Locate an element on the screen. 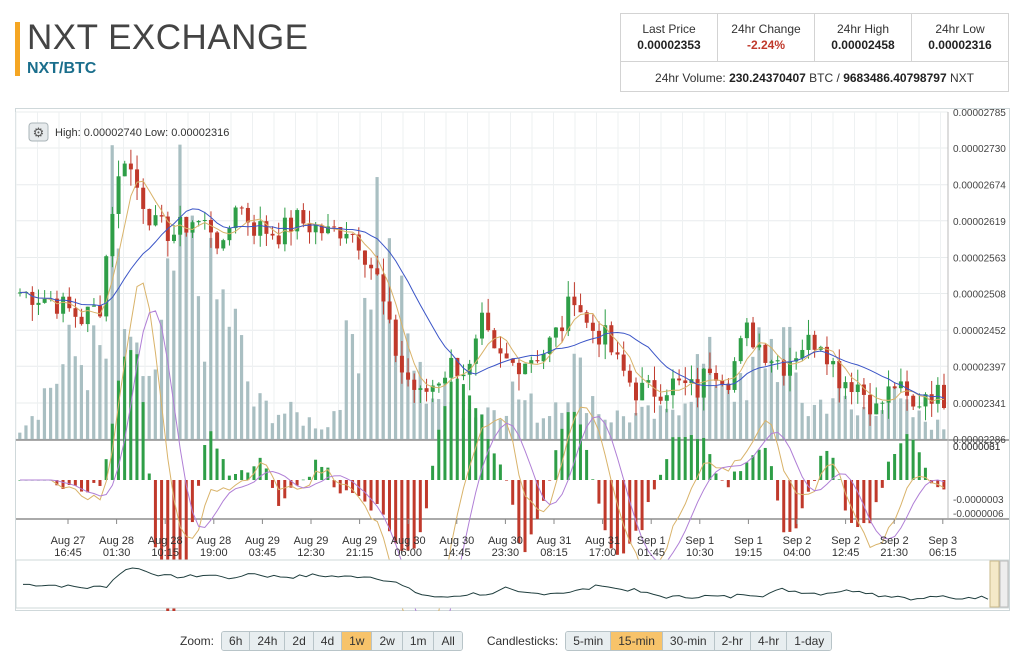 Image resolution: width=1035 pixels, height=669 pixels. price-tick-label: 0.00002397 is located at coordinates (979, 367).